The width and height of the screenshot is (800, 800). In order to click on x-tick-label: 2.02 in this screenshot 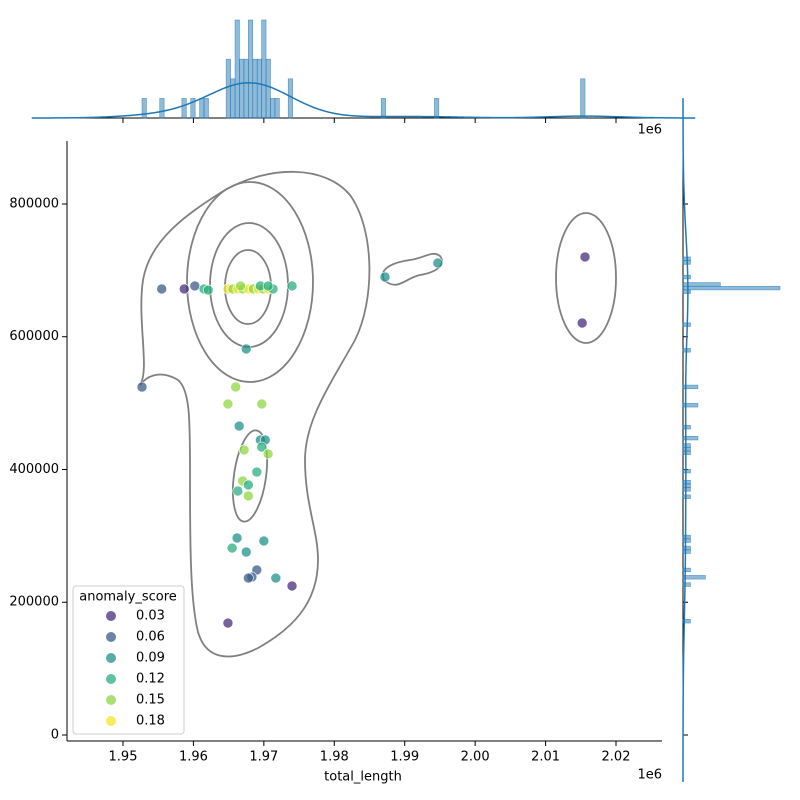, I will do `click(616, 757)`.